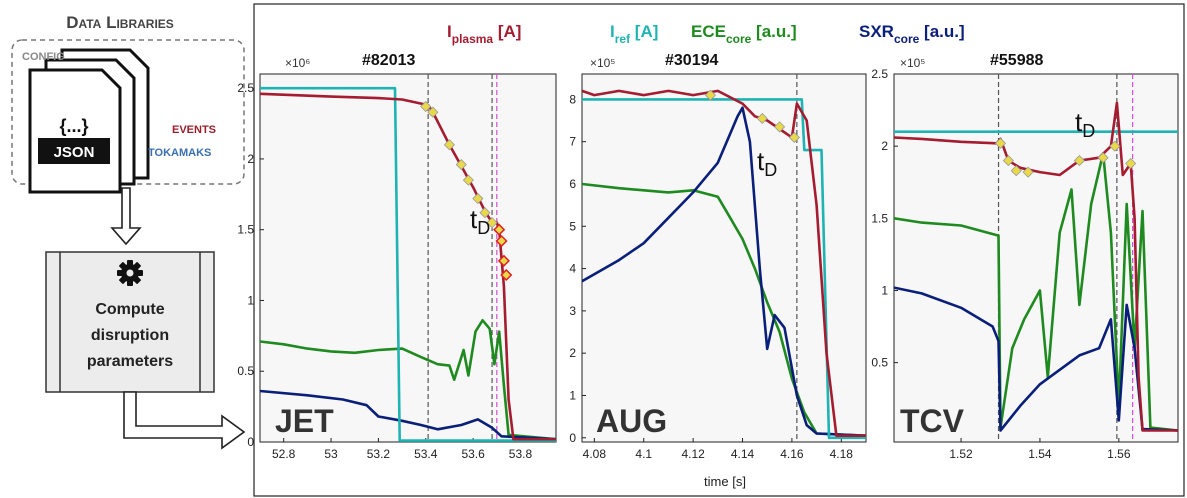 The image size is (1187, 498). I want to click on libraries-box, so click(128, 112).